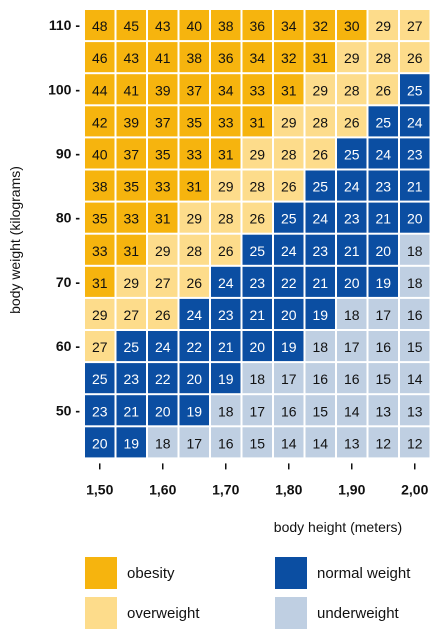 The height and width of the screenshot is (639, 447). Describe the element at coordinates (383, 411) in the screenshot. I see `heatmap-cell-value: 13` at that location.